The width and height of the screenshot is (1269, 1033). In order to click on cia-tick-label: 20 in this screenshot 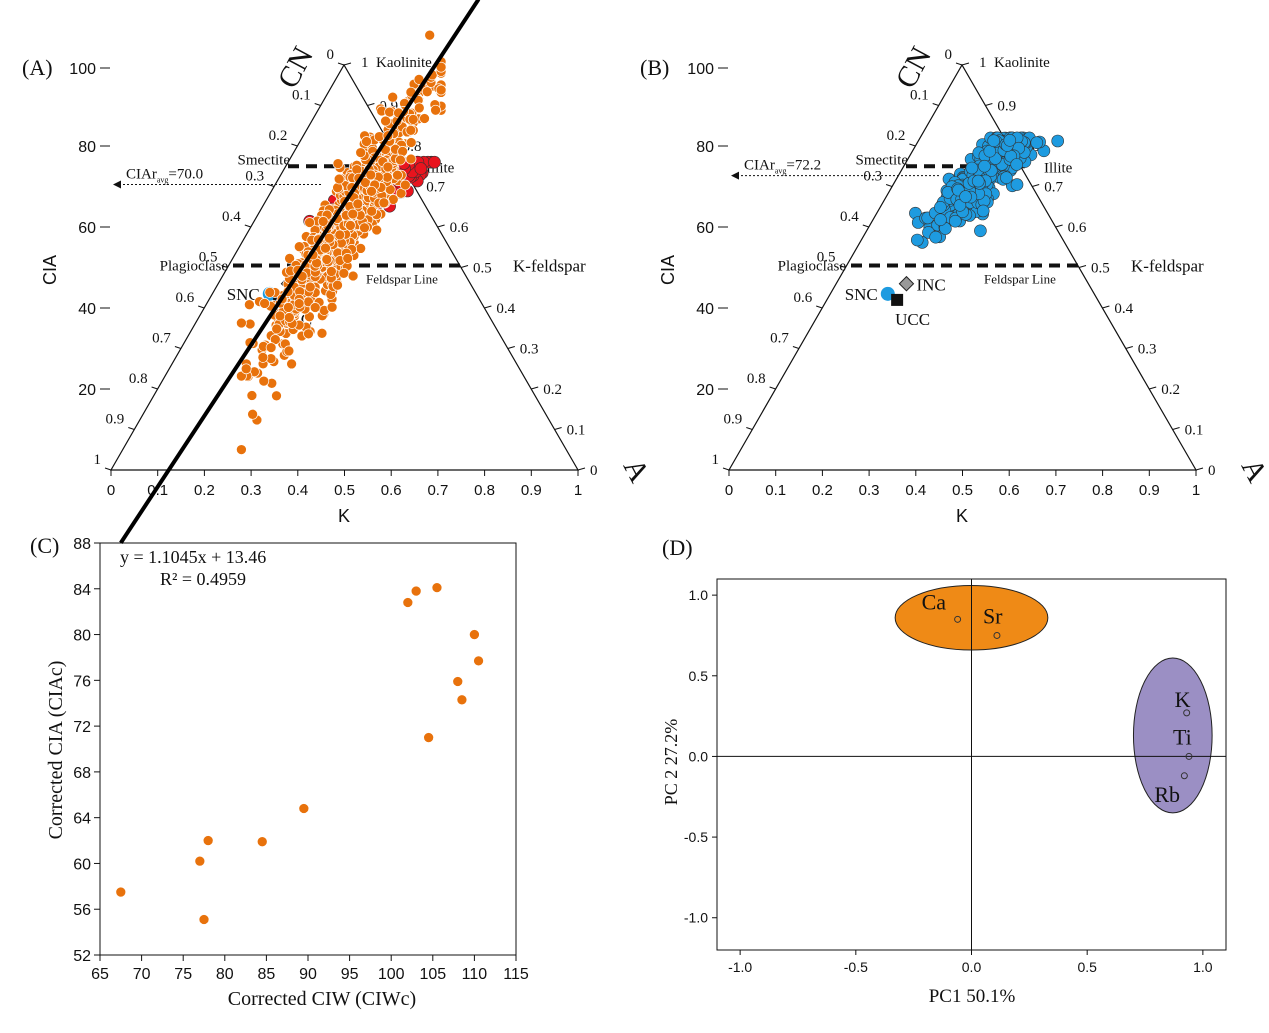, I will do `click(705, 390)`.